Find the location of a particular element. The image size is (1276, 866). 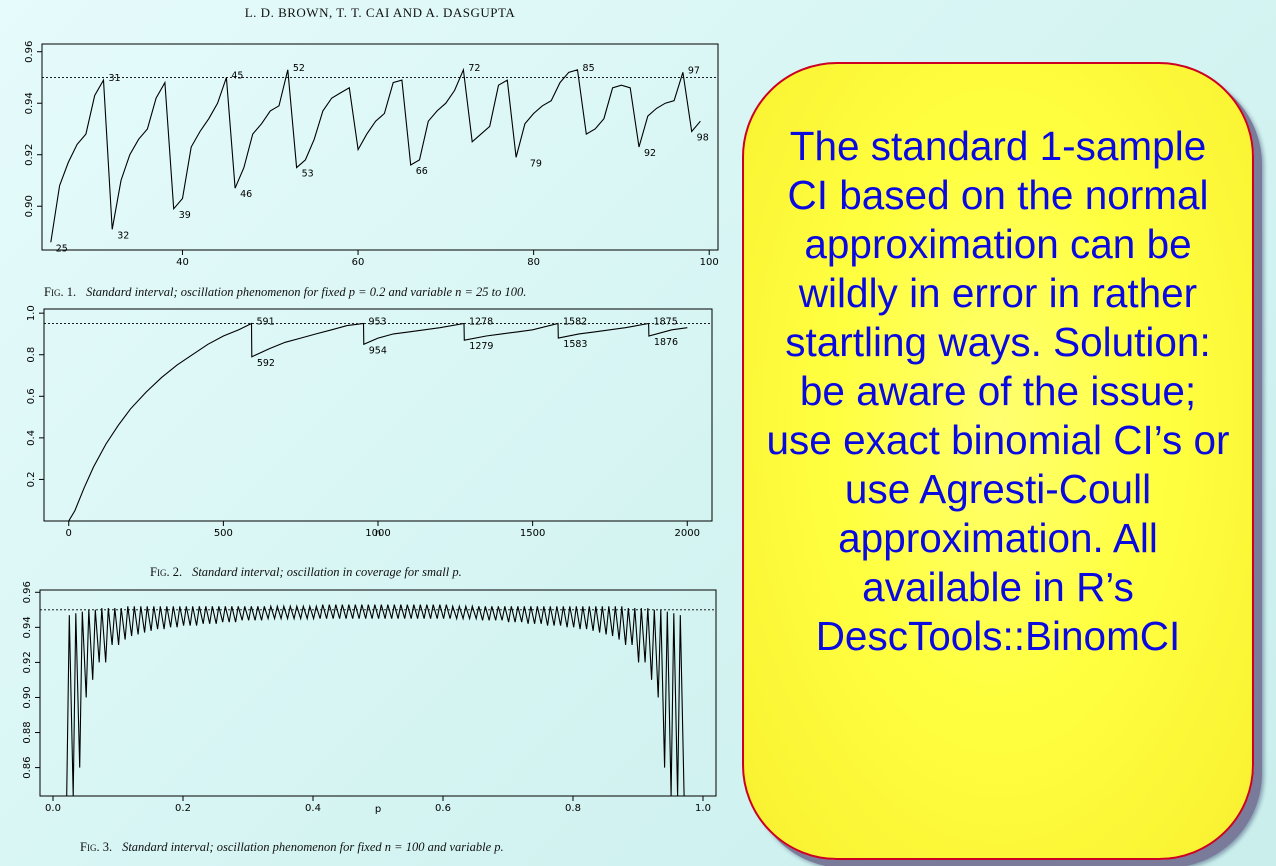

fig1-point-label: 92 is located at coordinates (650, 153).